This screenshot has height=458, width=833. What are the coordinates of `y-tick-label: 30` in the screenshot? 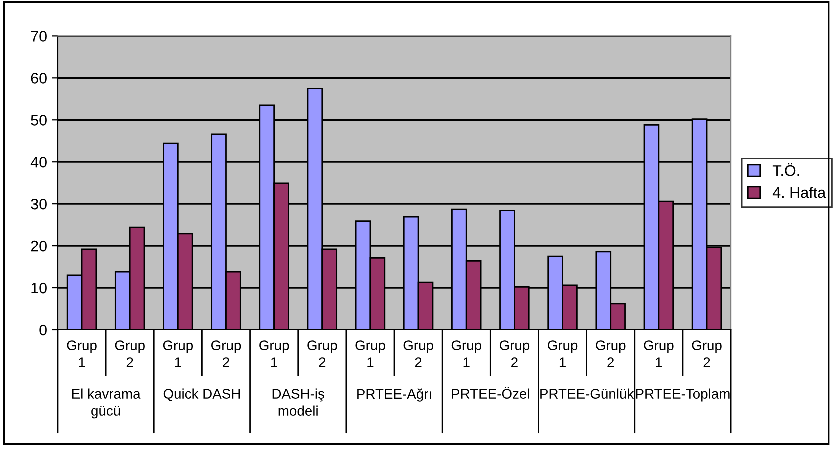 It's located at (39, 204).